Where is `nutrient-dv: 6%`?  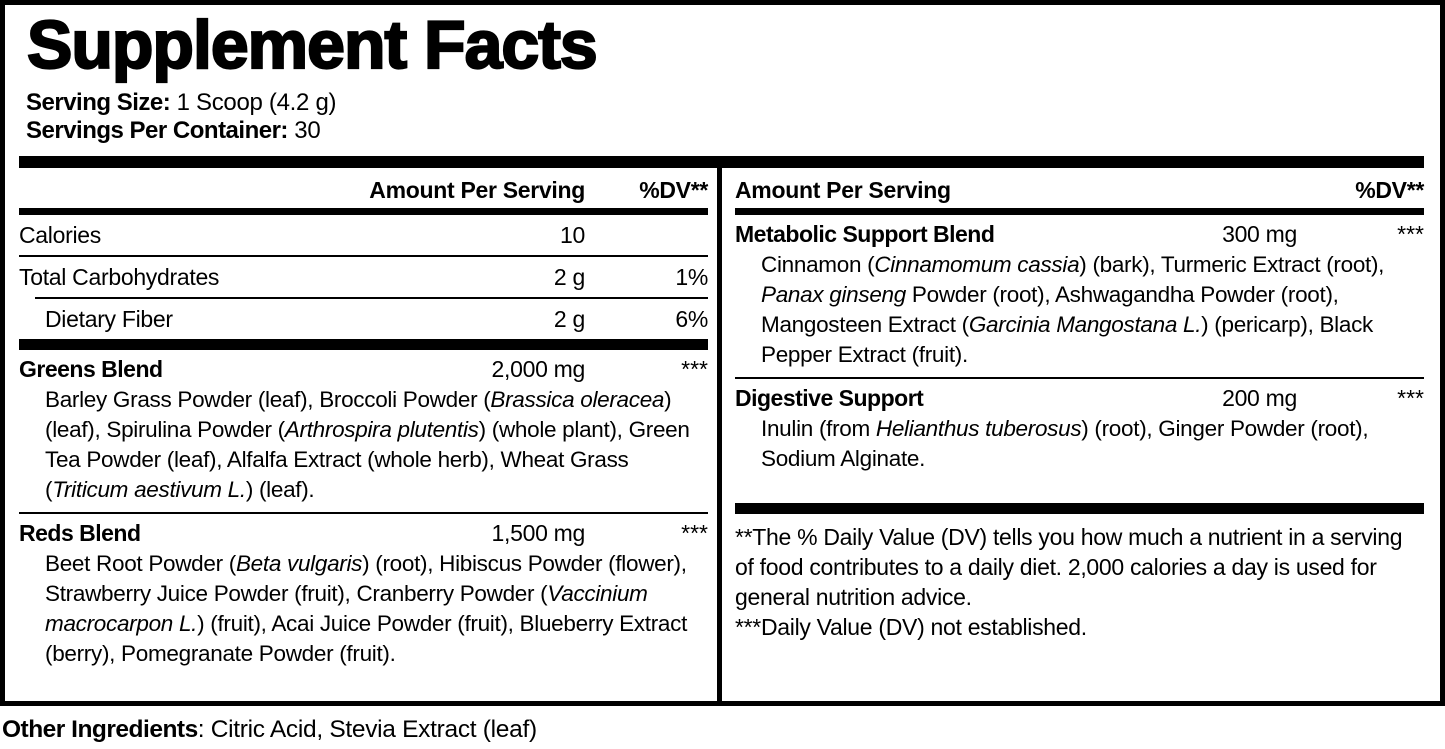 nutrient-dv: 6% is located at coordinates (691, 319).